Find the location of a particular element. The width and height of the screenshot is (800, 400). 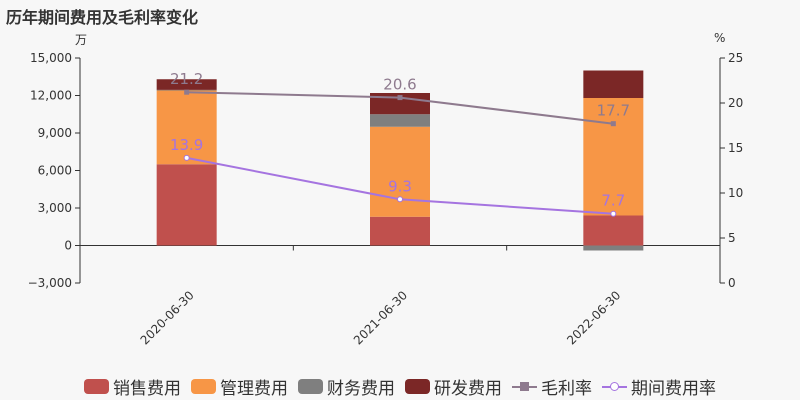

left-axis-tick-label: 0 is located at coordinates (68, 246).